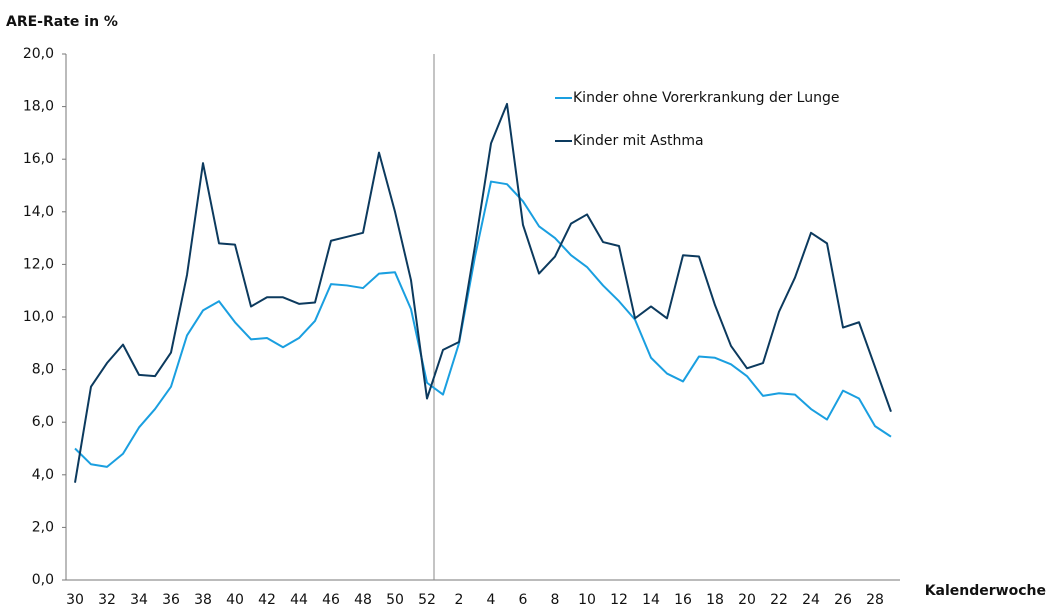 The image size is (1051, 608). Describe the element at coordinates (38, 159) in the screenshot. I see `y-tick-label: 16,0` at that location.